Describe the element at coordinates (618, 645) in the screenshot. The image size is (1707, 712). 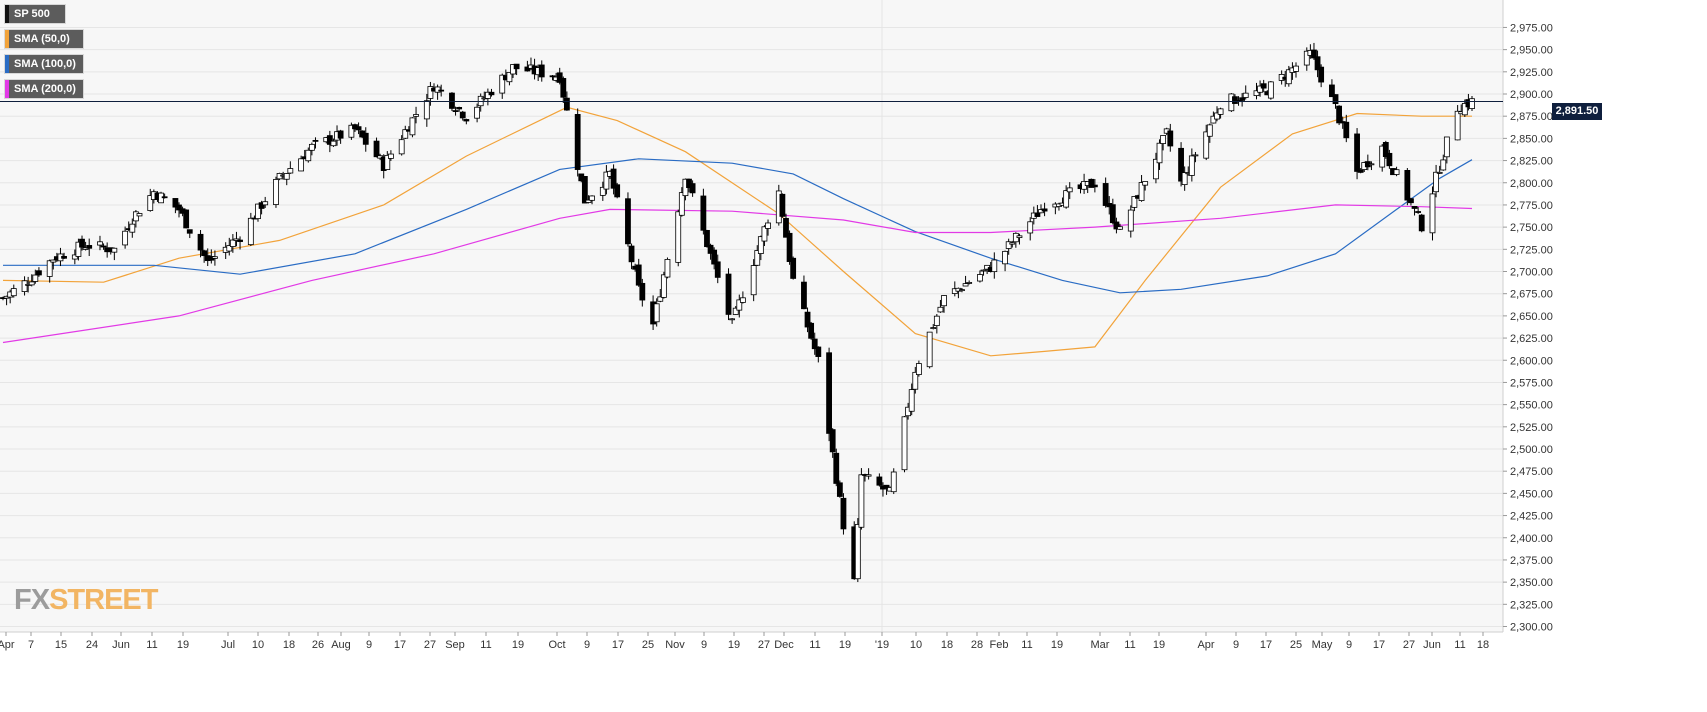
I see `x-tick-label: 17` at that location.